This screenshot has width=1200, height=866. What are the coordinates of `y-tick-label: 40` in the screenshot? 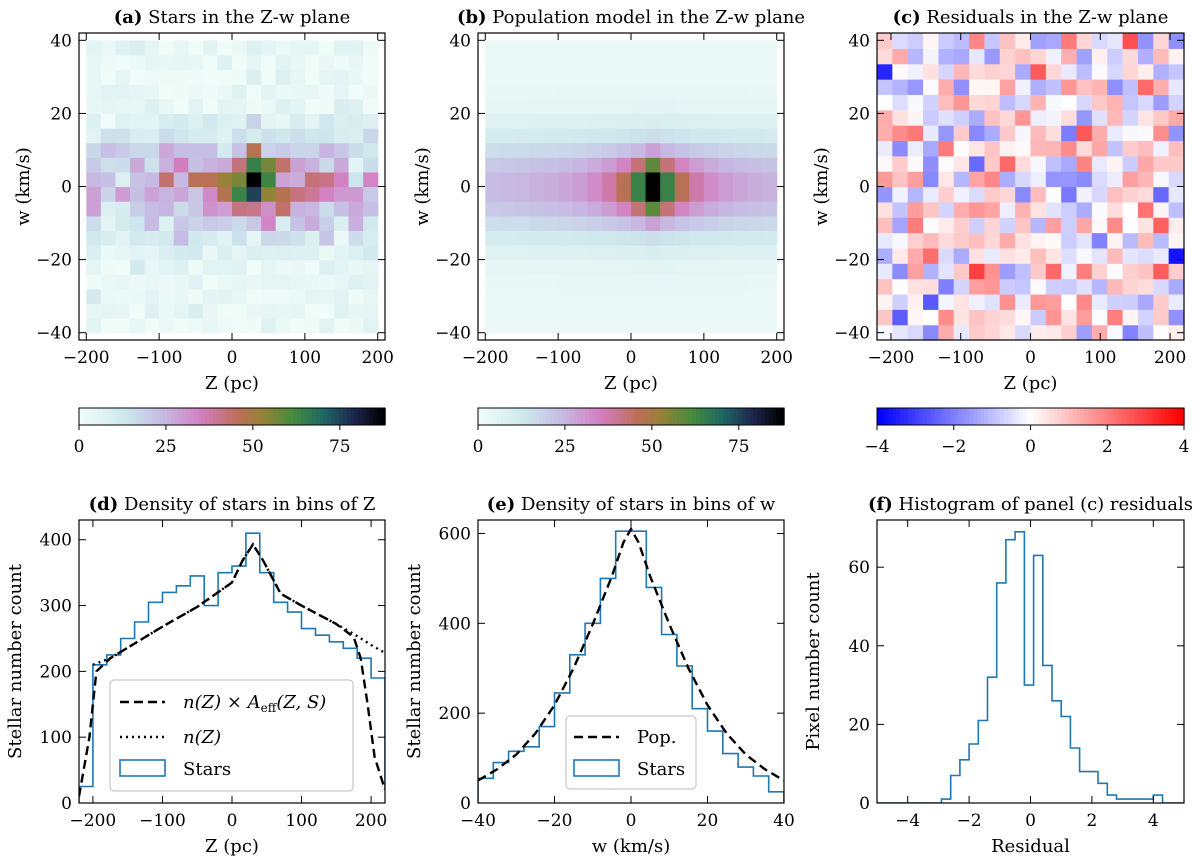 It's located at (859, 41).